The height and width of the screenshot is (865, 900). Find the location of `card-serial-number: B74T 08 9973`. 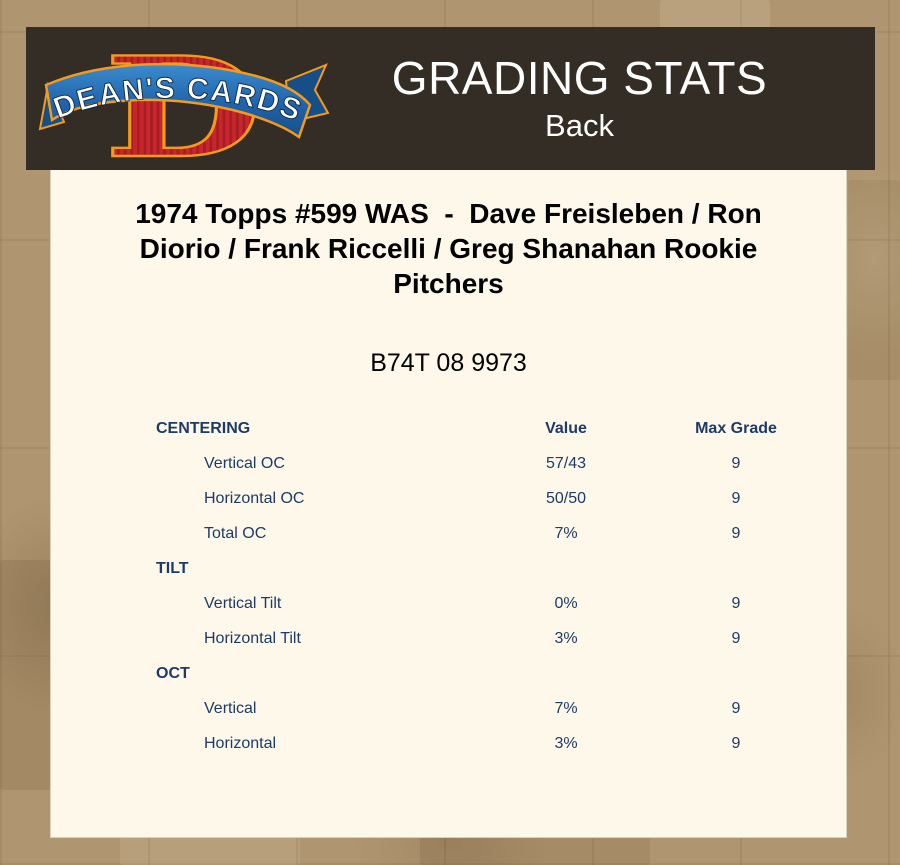

card-serial-number: B74T 08 9973 is located at coordinates (448, 363).